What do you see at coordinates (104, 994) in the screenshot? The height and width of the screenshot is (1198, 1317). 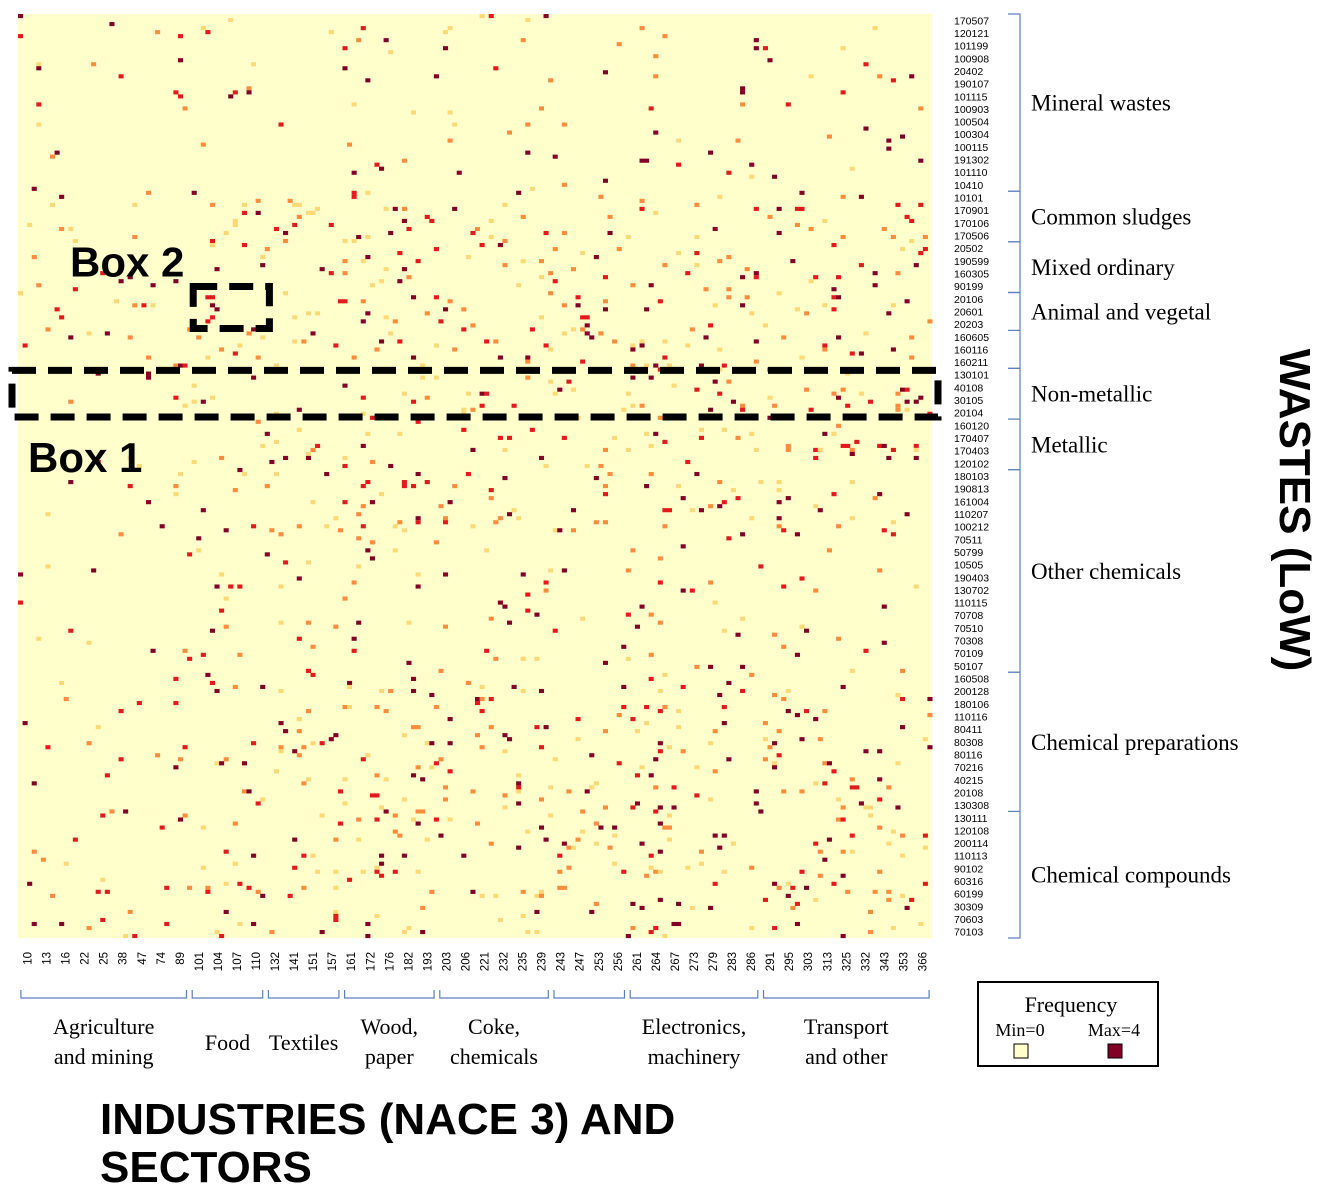 I see `sector-bracket` at bounding box center [104, 994].